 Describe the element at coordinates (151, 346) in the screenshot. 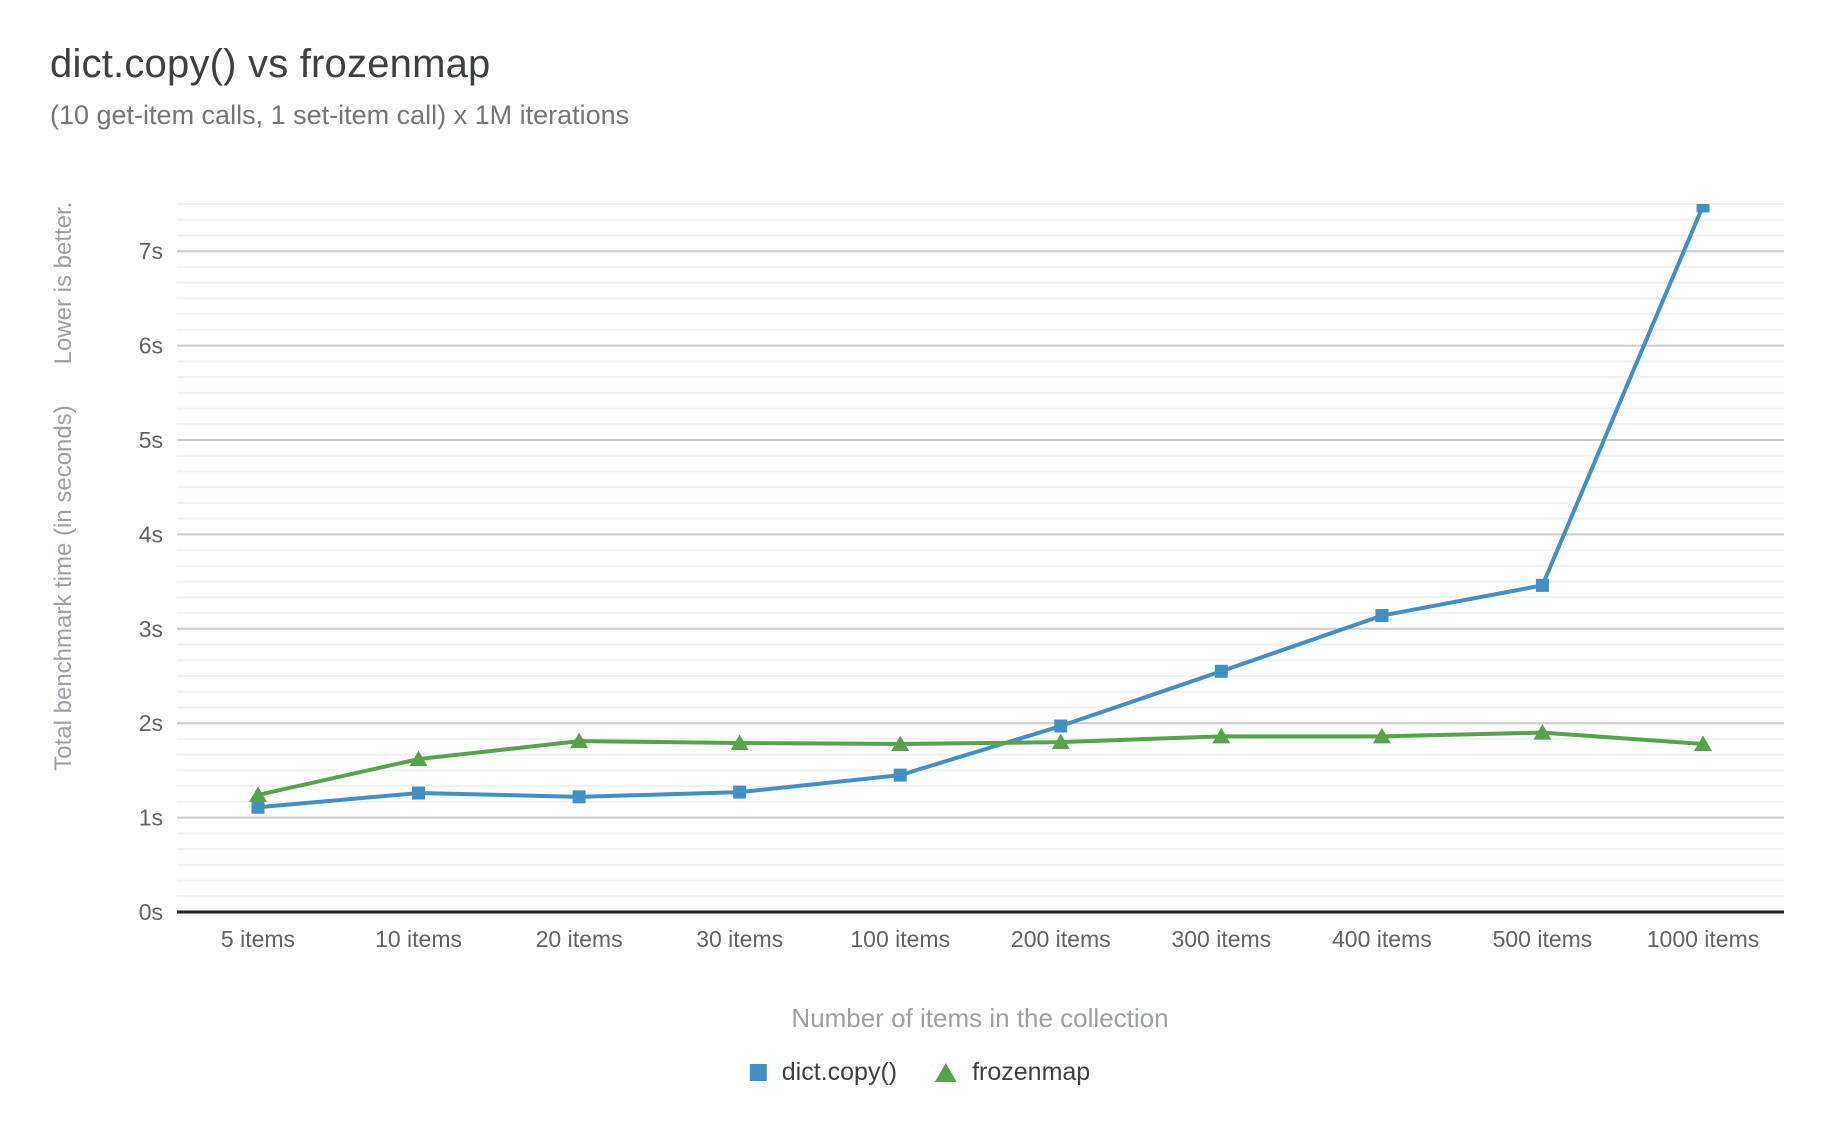

I see `y-tick-label: 6s` at that location.